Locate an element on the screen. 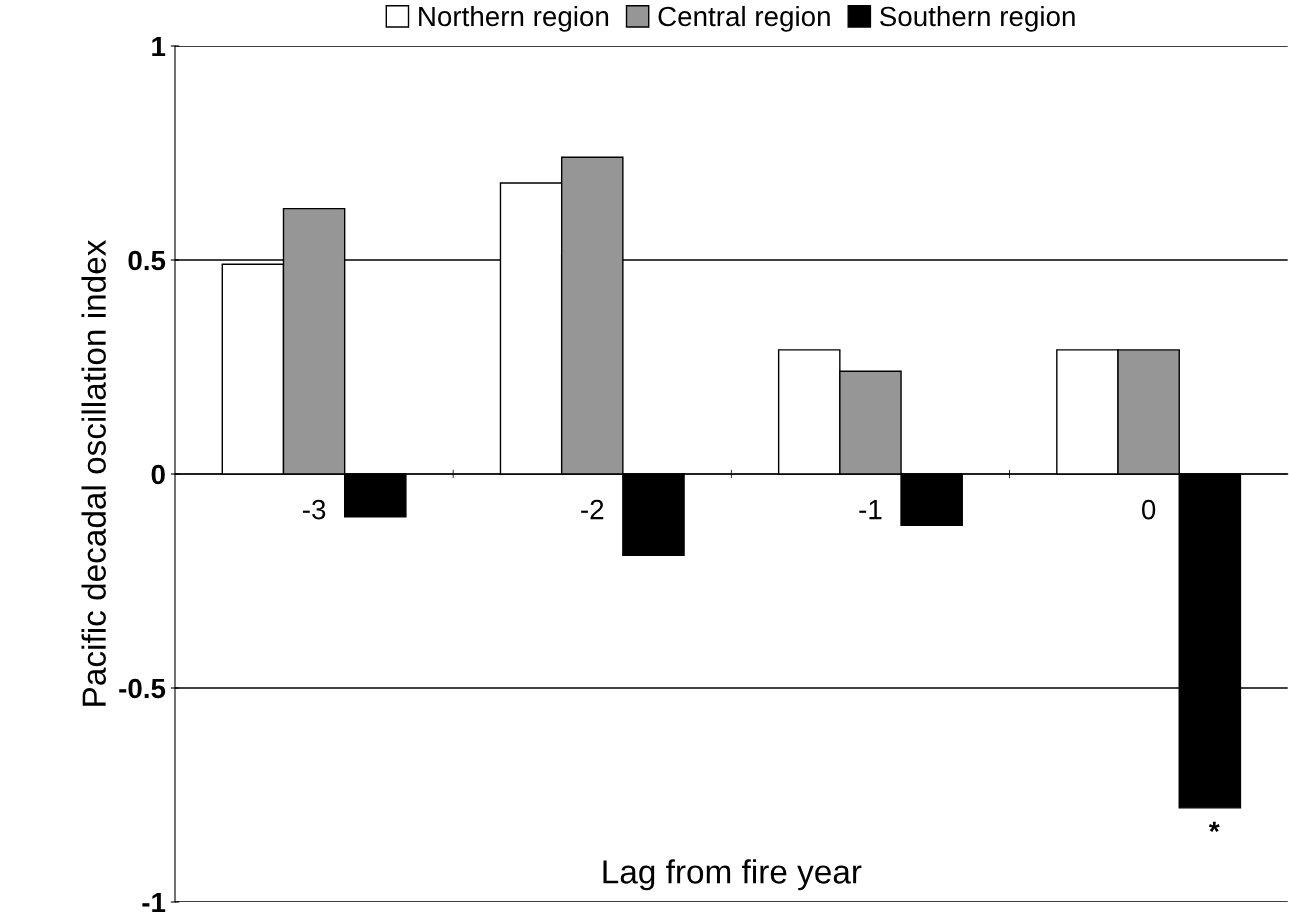 This screenshot has width=1289, height=917. y-tick-label: 1 is located at coordinates (159, 46).